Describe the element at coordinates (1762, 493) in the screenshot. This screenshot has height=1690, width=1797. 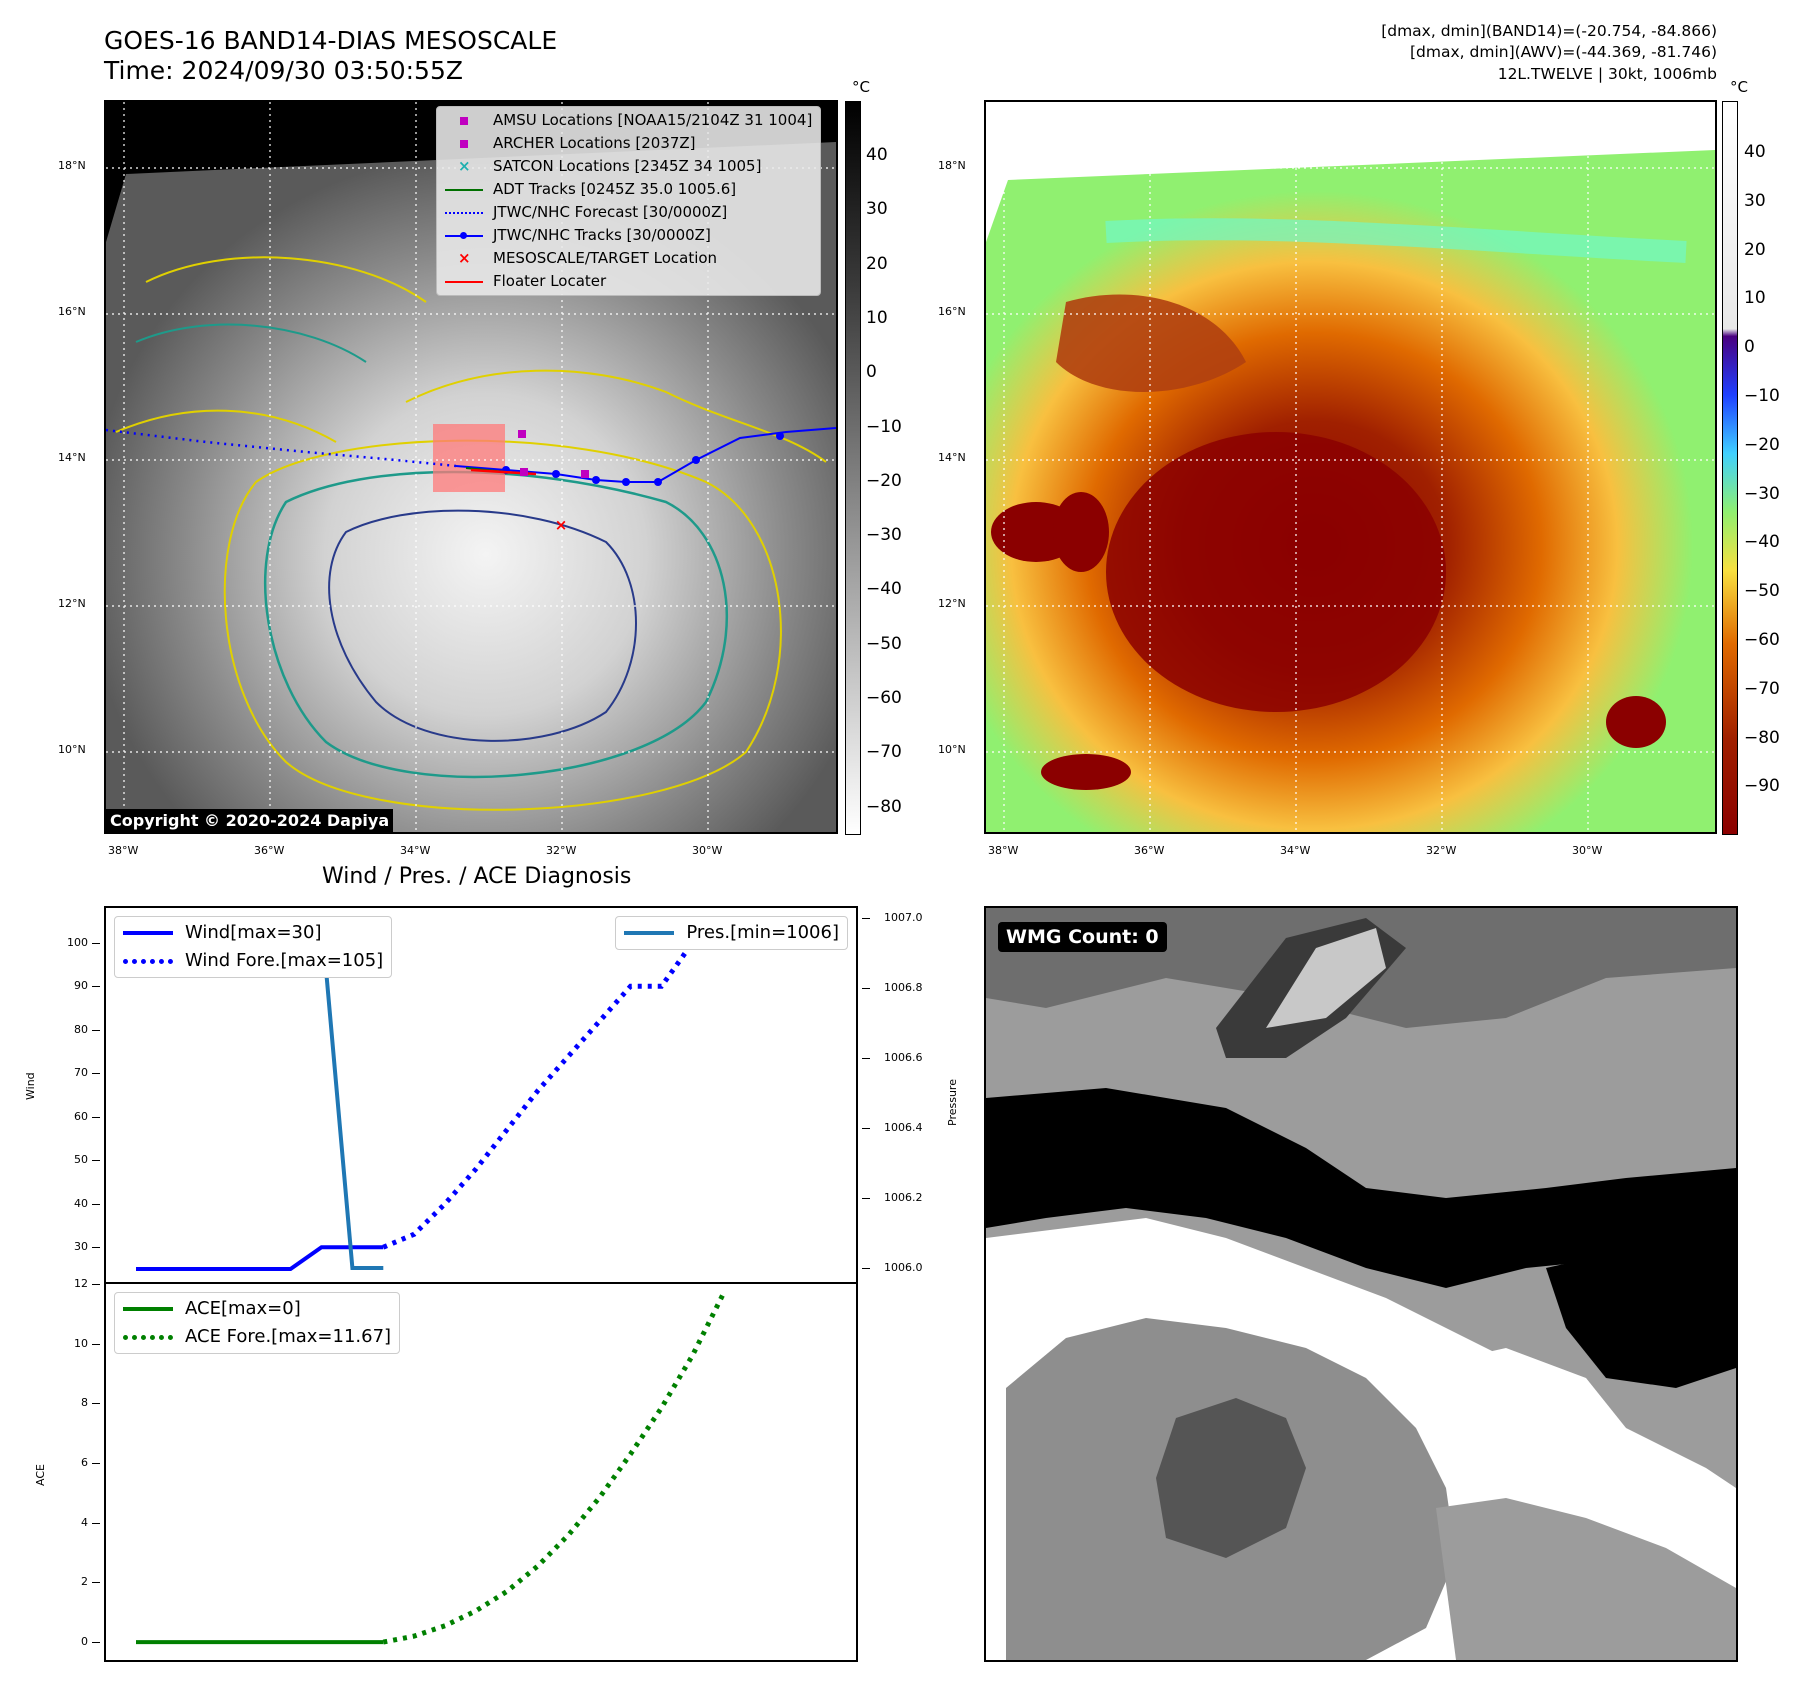
I see `awv-colorbar-tick: −30` at that location.